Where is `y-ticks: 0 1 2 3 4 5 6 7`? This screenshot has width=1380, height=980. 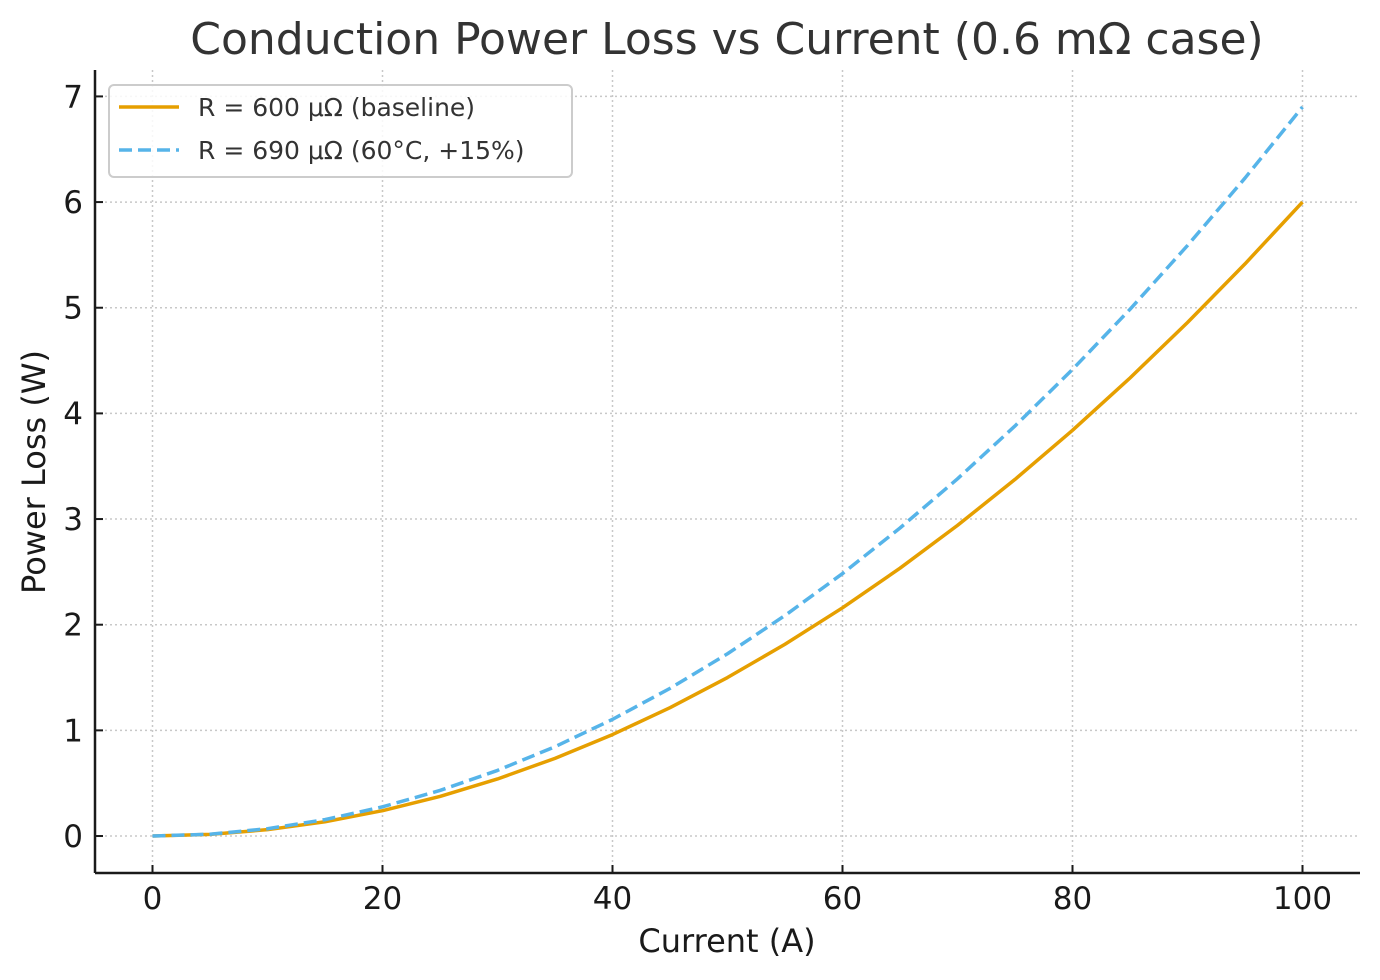
y-ticks: 0 1 2 3 4 5 6 7 is located at coordinates (83, 467).